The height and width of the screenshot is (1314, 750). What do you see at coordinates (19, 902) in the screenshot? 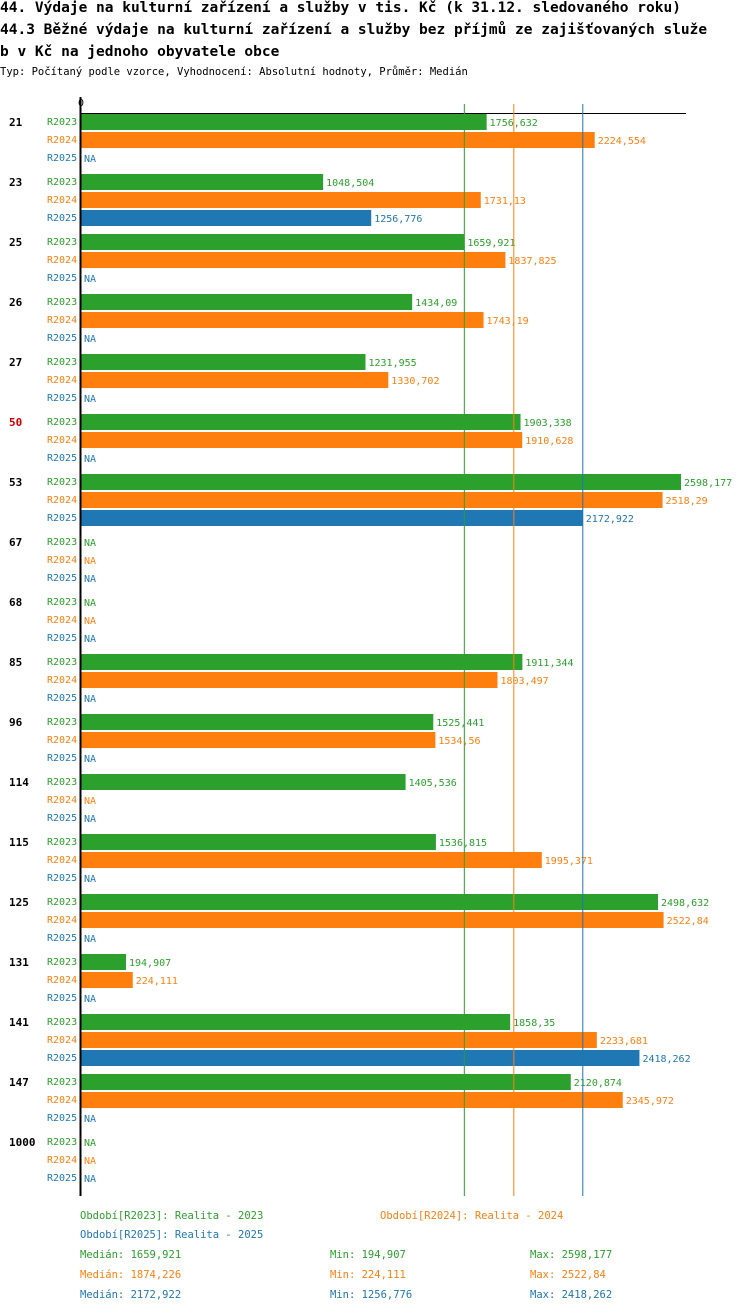
I see `group-label: 125` at bounding box center [19, 902].